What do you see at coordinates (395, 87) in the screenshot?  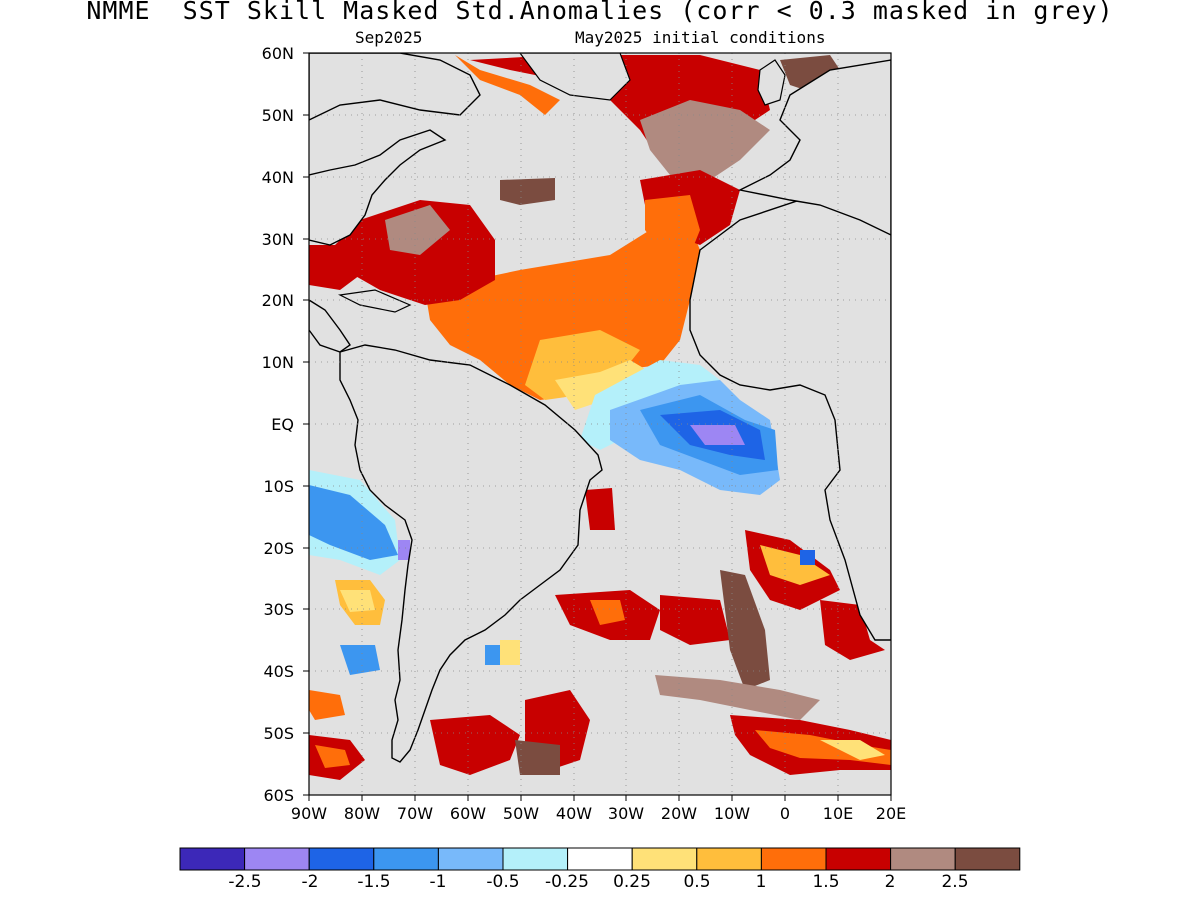 I see `north-america-land` at bounding box center [395, 87].